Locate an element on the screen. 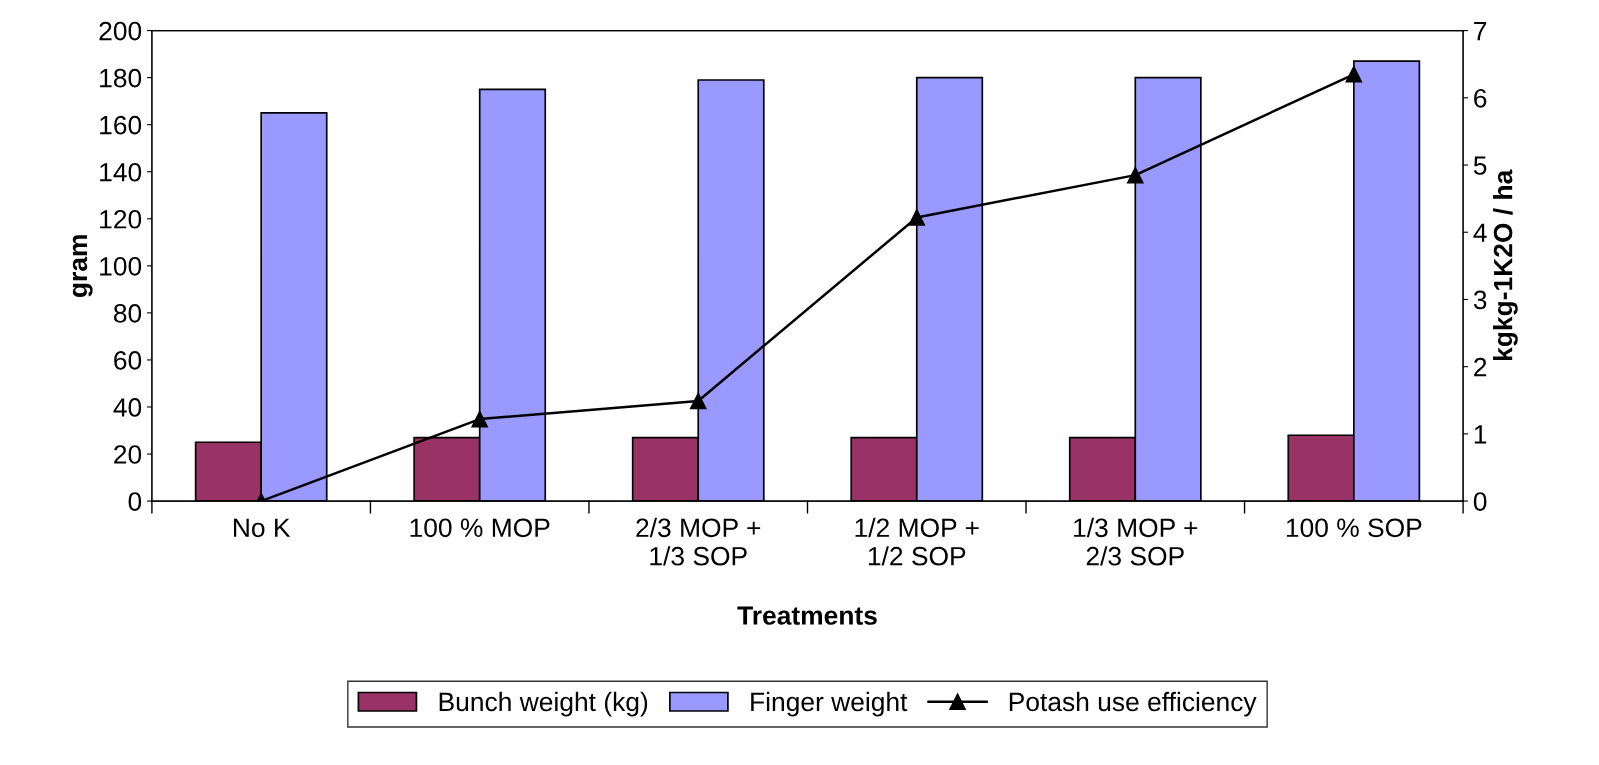 This screenshot has height=765, width=1599. y-tick-label: 0 is located at coordinates (135, 501).